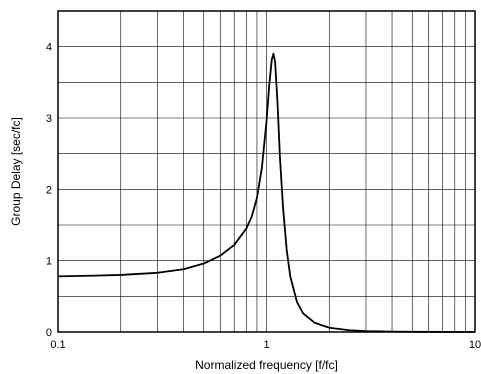  What do you see at coordinates (266, 345) in the screenshot?
I see `x-tick-label: 1` at bounding box center [266, 345].